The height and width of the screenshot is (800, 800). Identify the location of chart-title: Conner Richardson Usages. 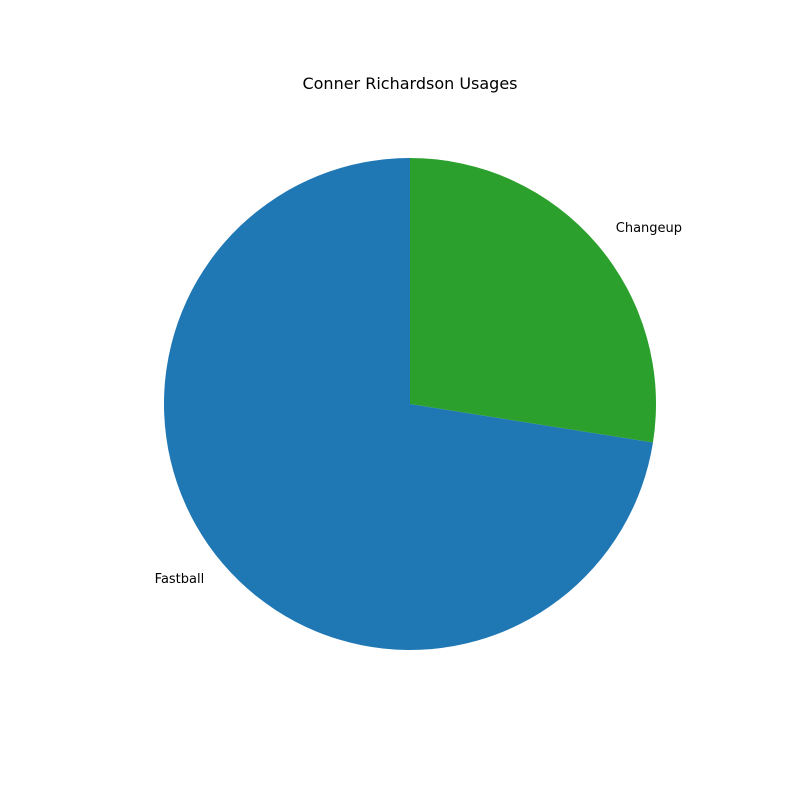
(409, 83).